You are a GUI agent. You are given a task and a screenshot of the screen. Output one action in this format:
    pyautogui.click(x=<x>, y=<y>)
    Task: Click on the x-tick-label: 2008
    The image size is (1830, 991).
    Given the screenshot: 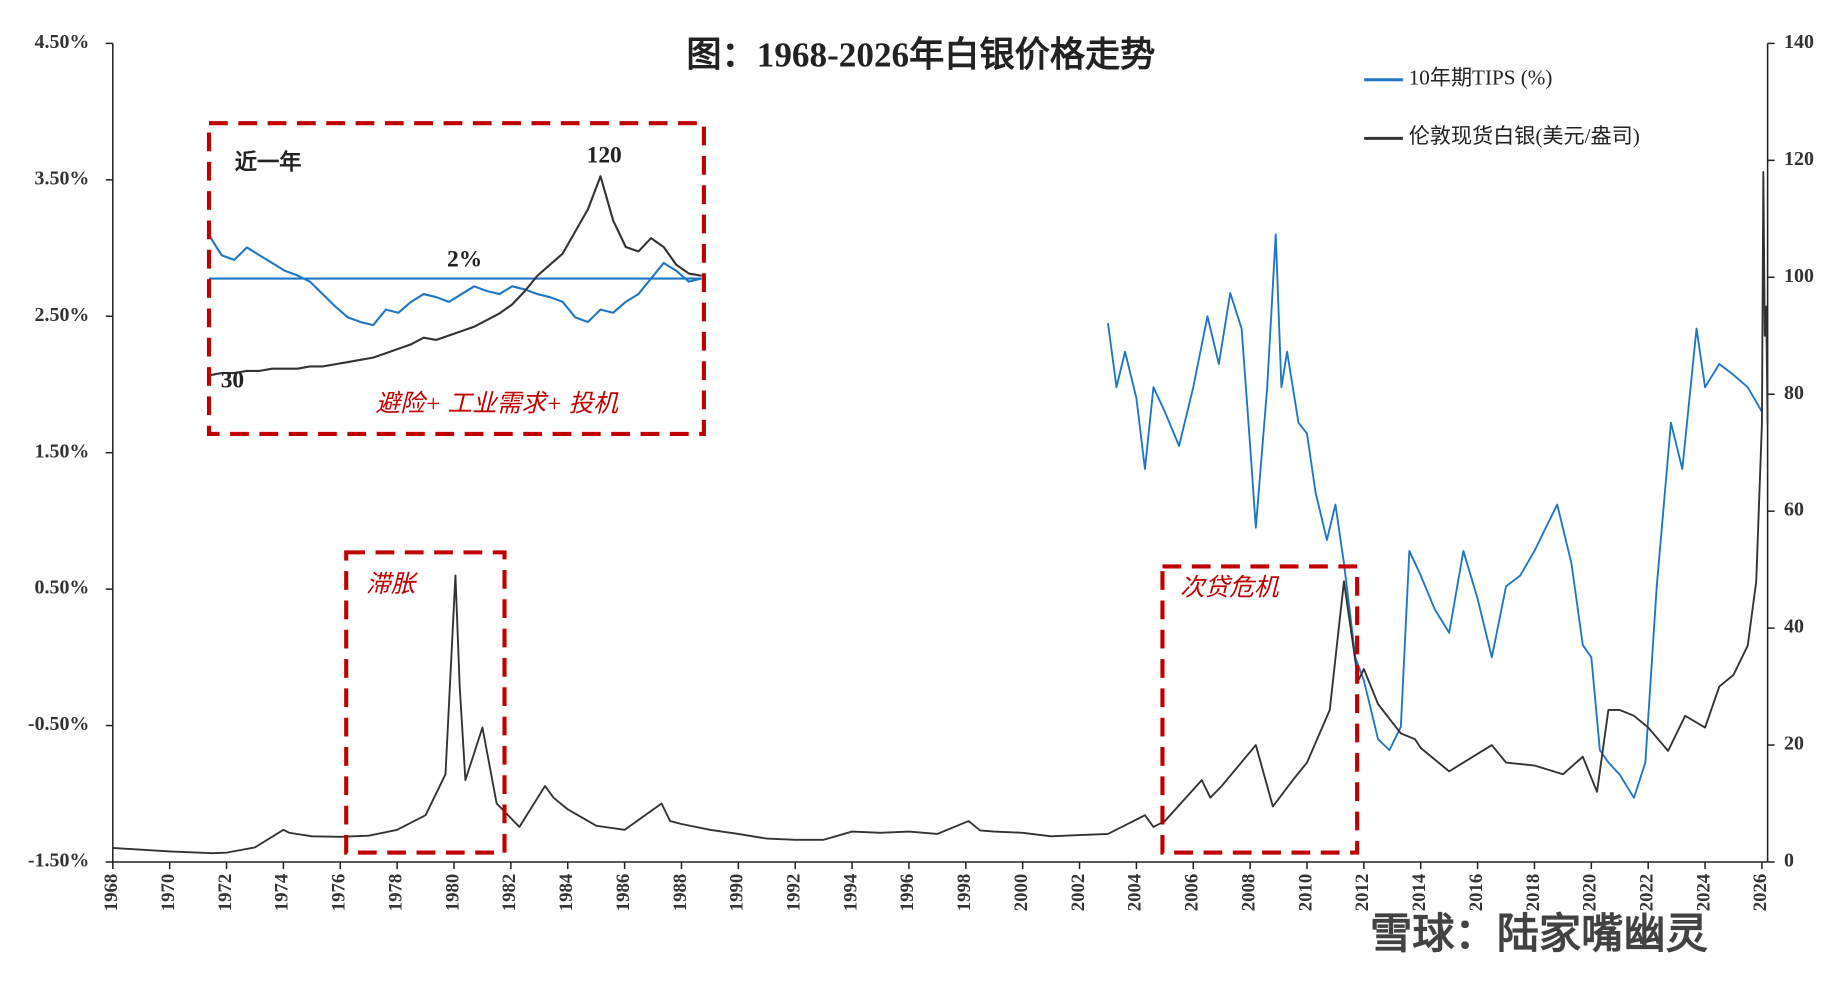 What is the action you would take?
    pyautogui.click(x=1248, y=892)
    